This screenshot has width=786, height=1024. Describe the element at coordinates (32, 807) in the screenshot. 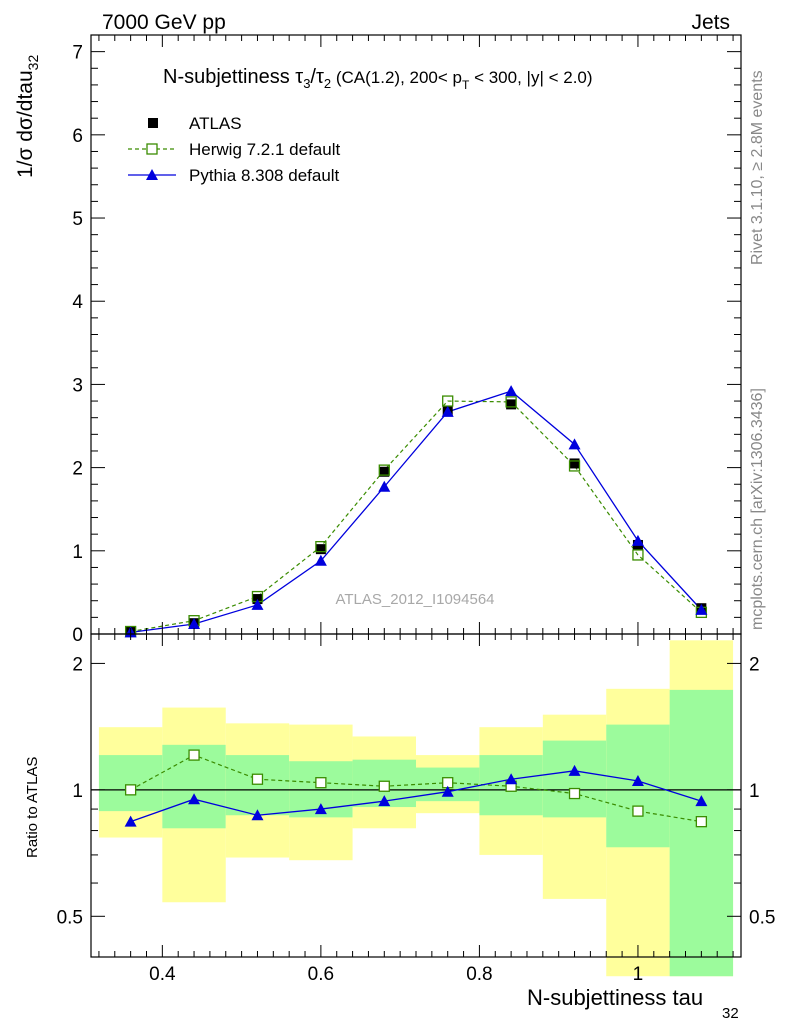

I see `ratio-ylabel: Ratio to ATLAS` at that location.